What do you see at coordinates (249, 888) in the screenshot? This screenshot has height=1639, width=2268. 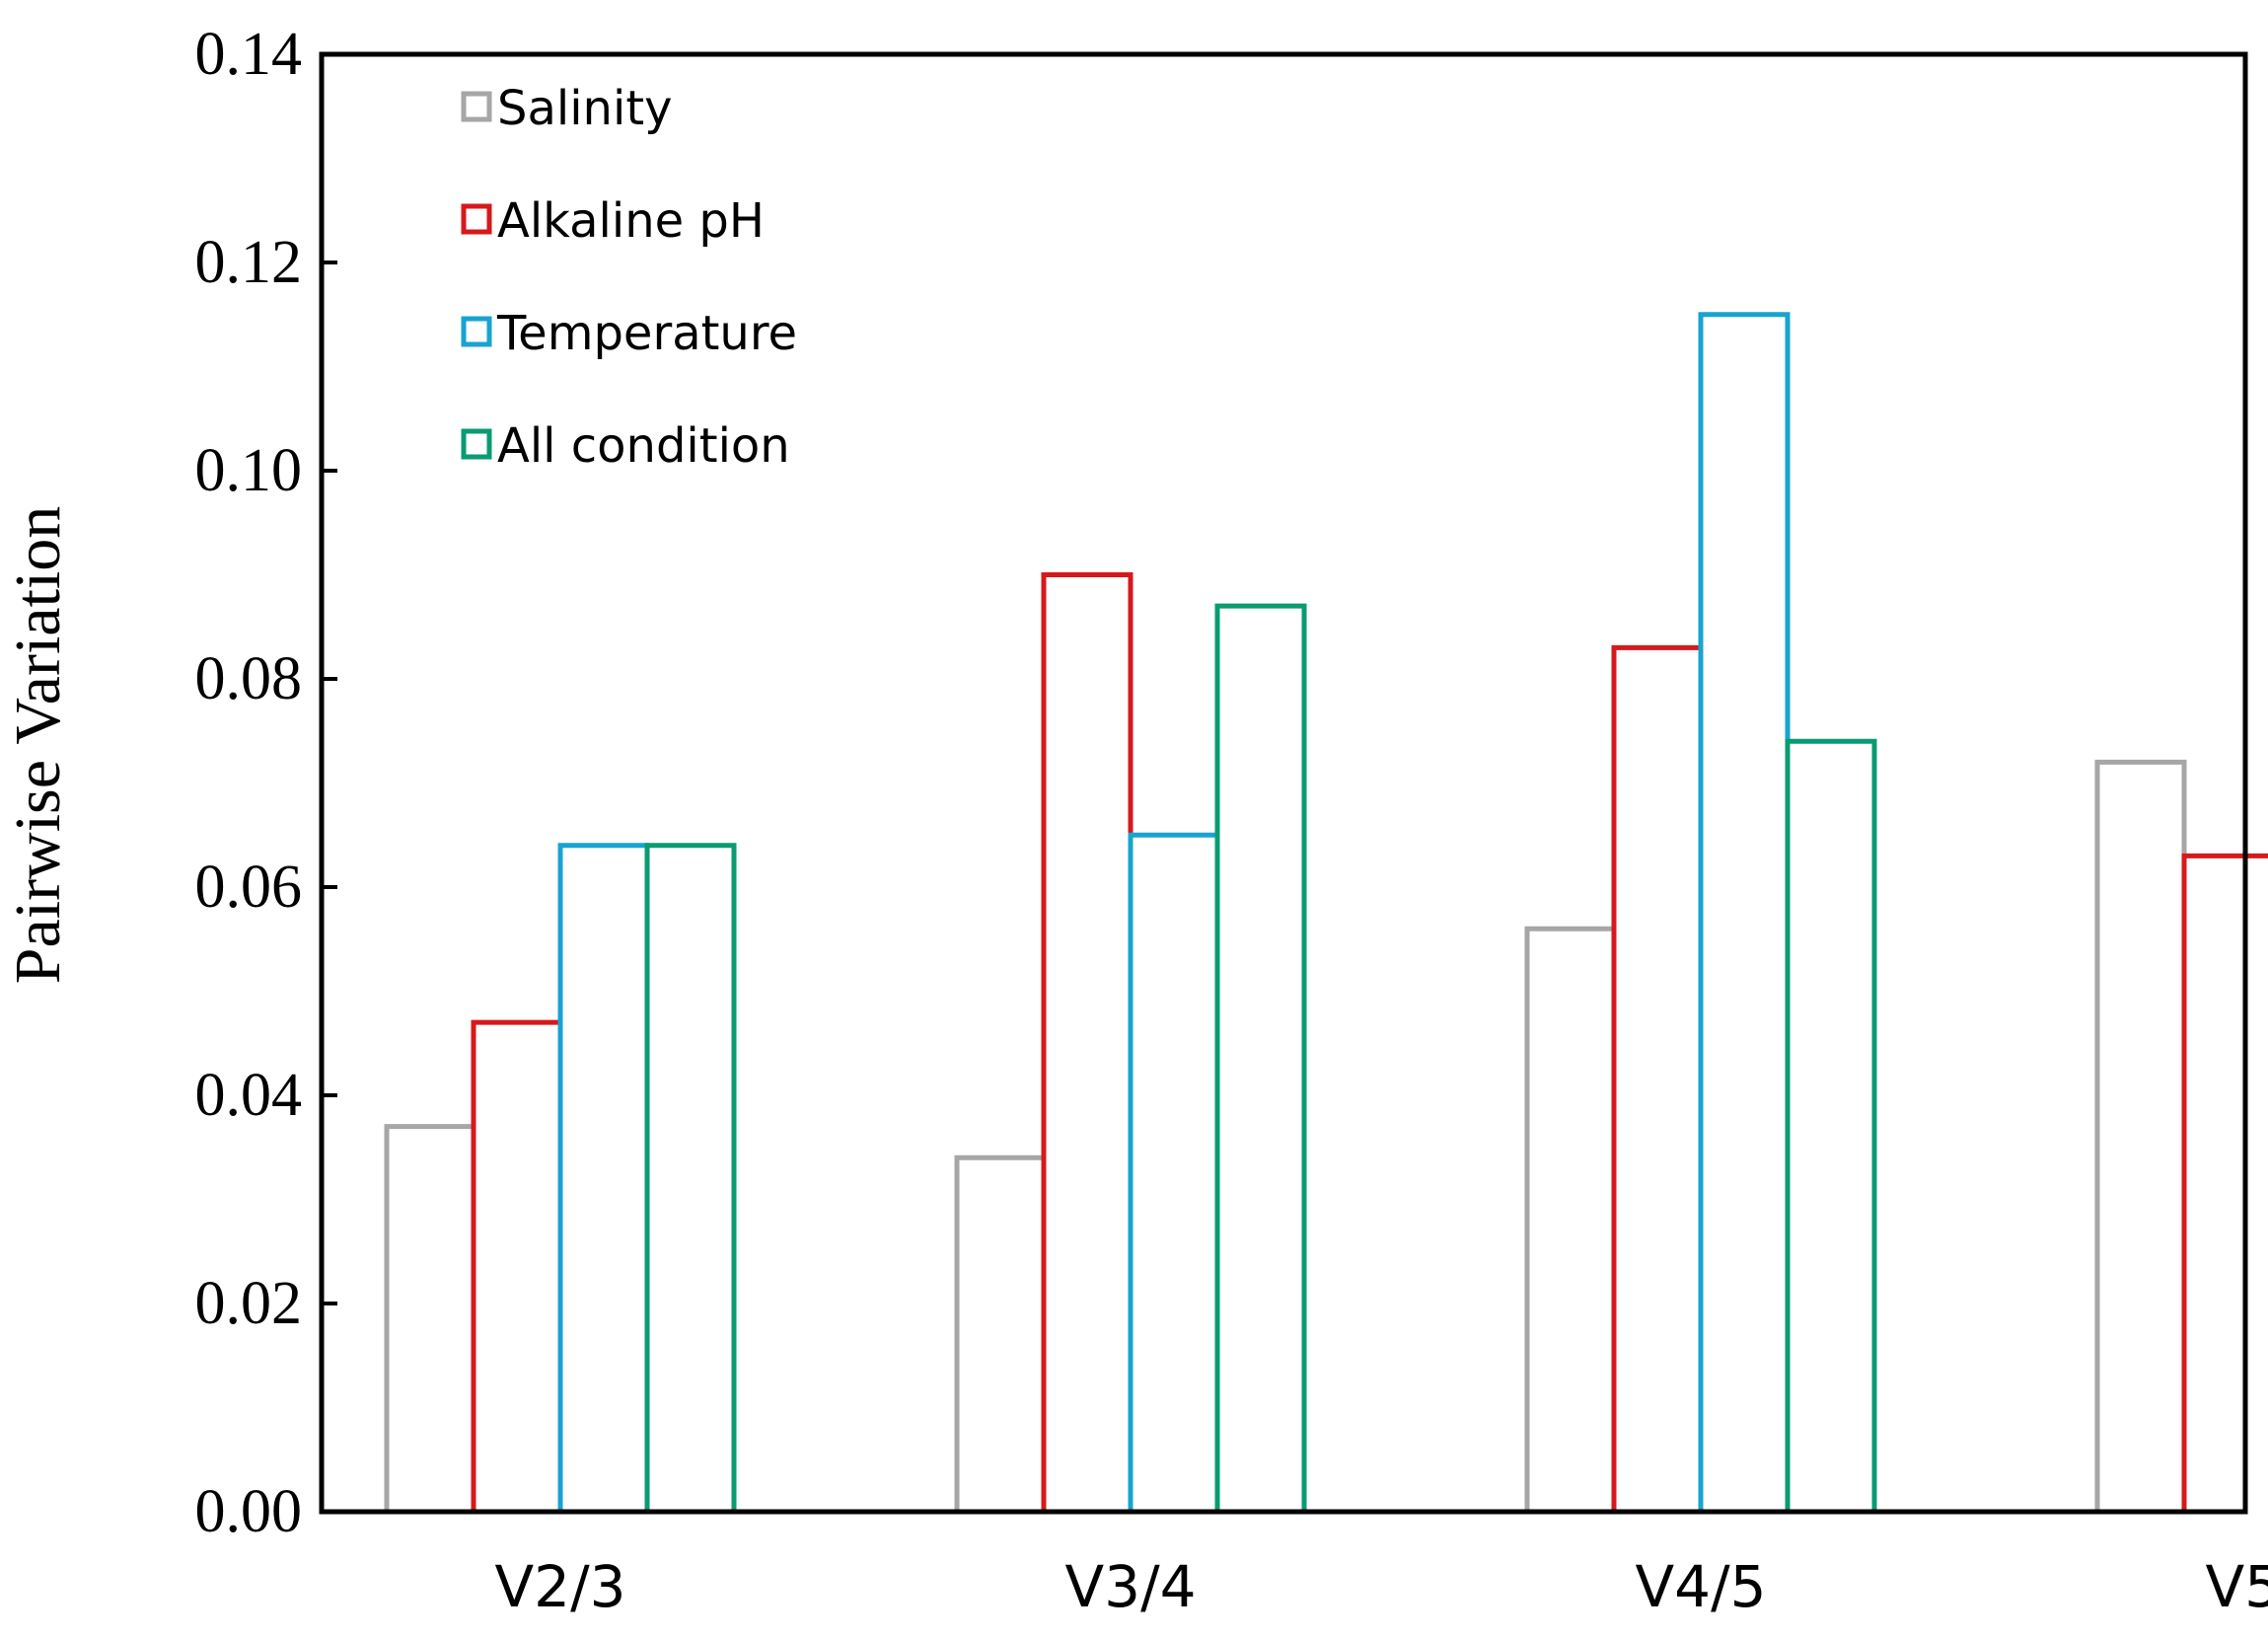 I see `y-tick-label: 0.06` at bounding box center [249, 888].